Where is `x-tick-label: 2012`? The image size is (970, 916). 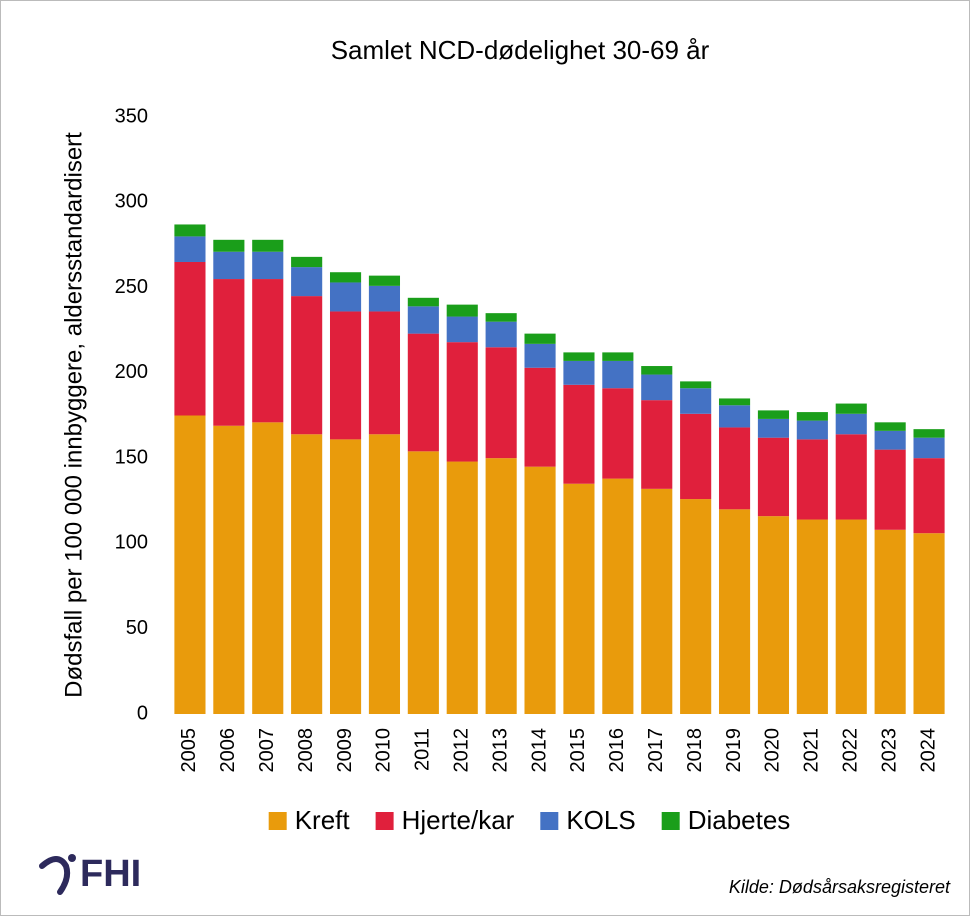 x-tick-label: 2012 is located at coordinates (462, 750).